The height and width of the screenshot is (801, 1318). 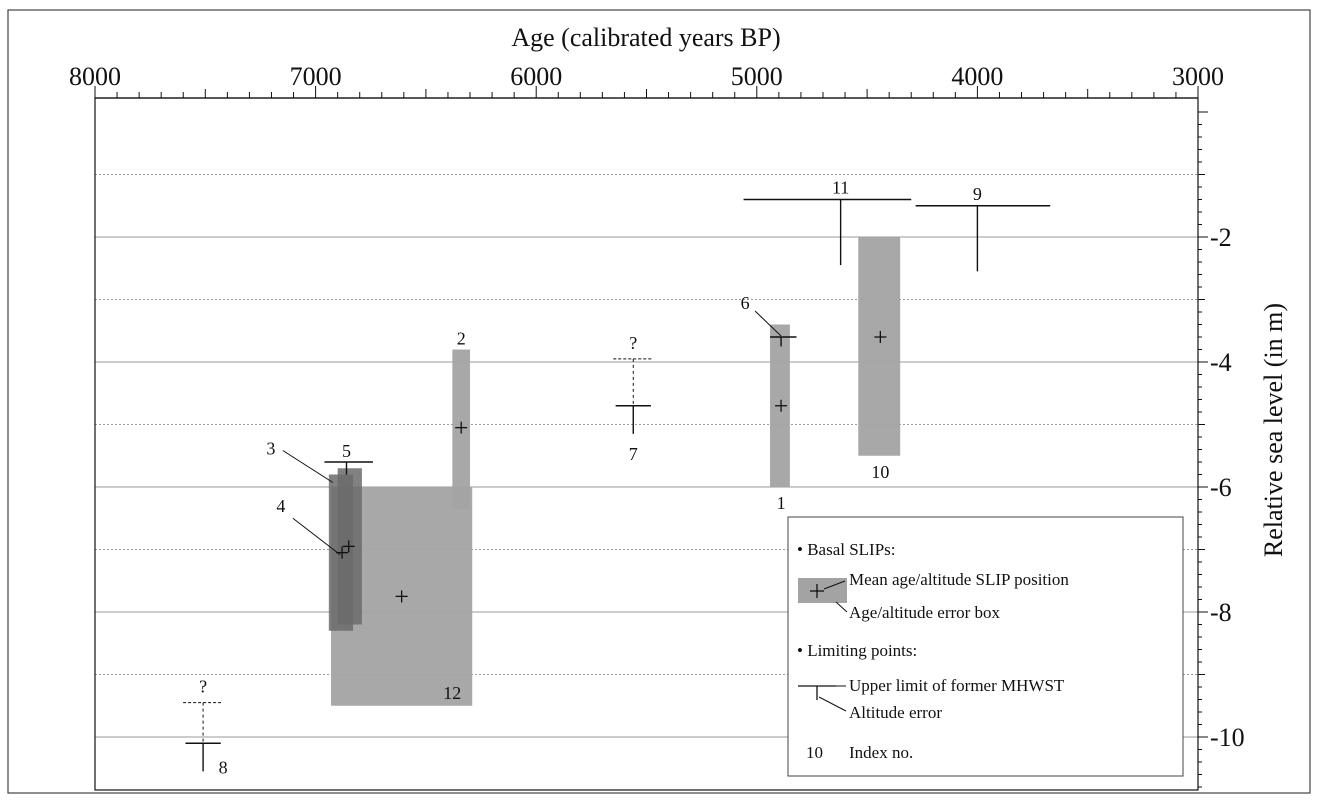 What do you see at coordinates (1227, 737) in the screenshot?
I see `y-tick-label-10: -10` at bounding box center [1227, 737].